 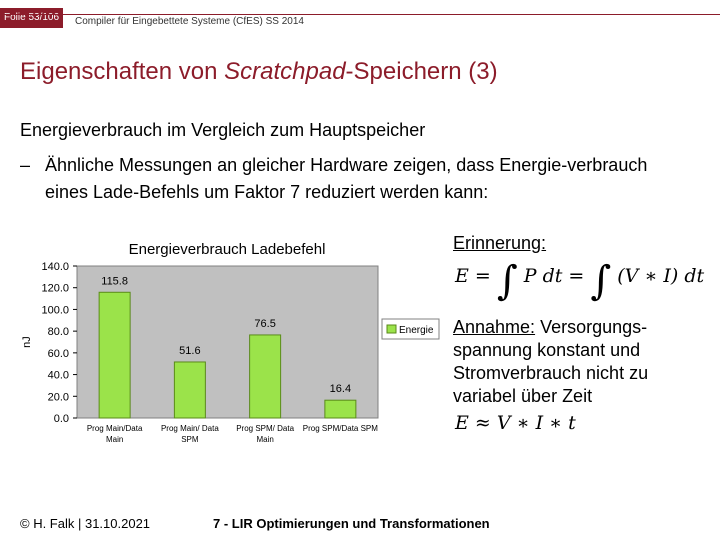 What do you see at coordinates (190, 439) in the screenshot?
I see `x-tick-label: SPM` at bounding box center [190, 439].